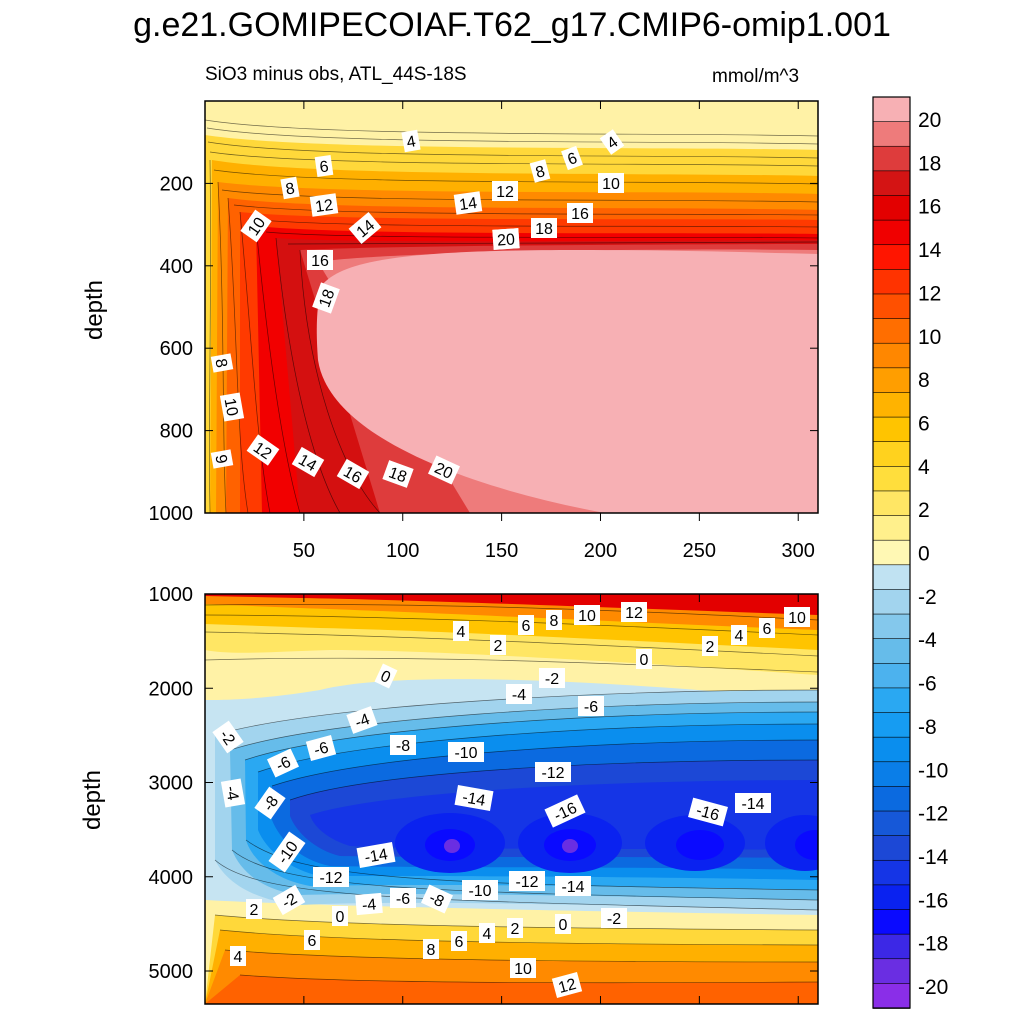 The image size is (1024, 1024). What do you see at coordinates (929, 163) in the screenshot?
I see `colorbar-tick-label: 18` at bounding box center [929, 163].